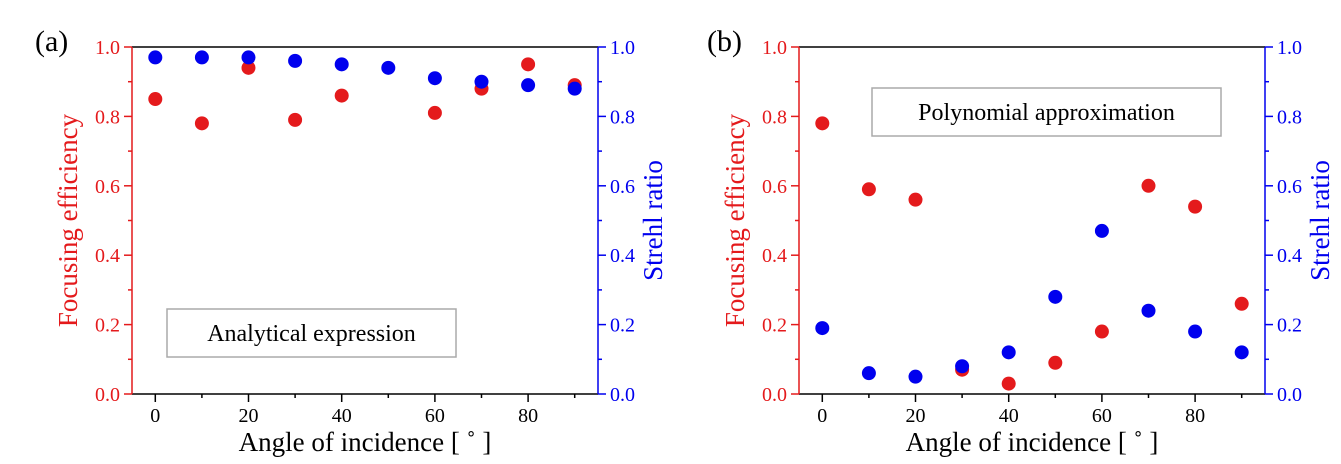 This screenshot has width=1341, height=464. I want to click on panel-label: (a), so click(51, 41).